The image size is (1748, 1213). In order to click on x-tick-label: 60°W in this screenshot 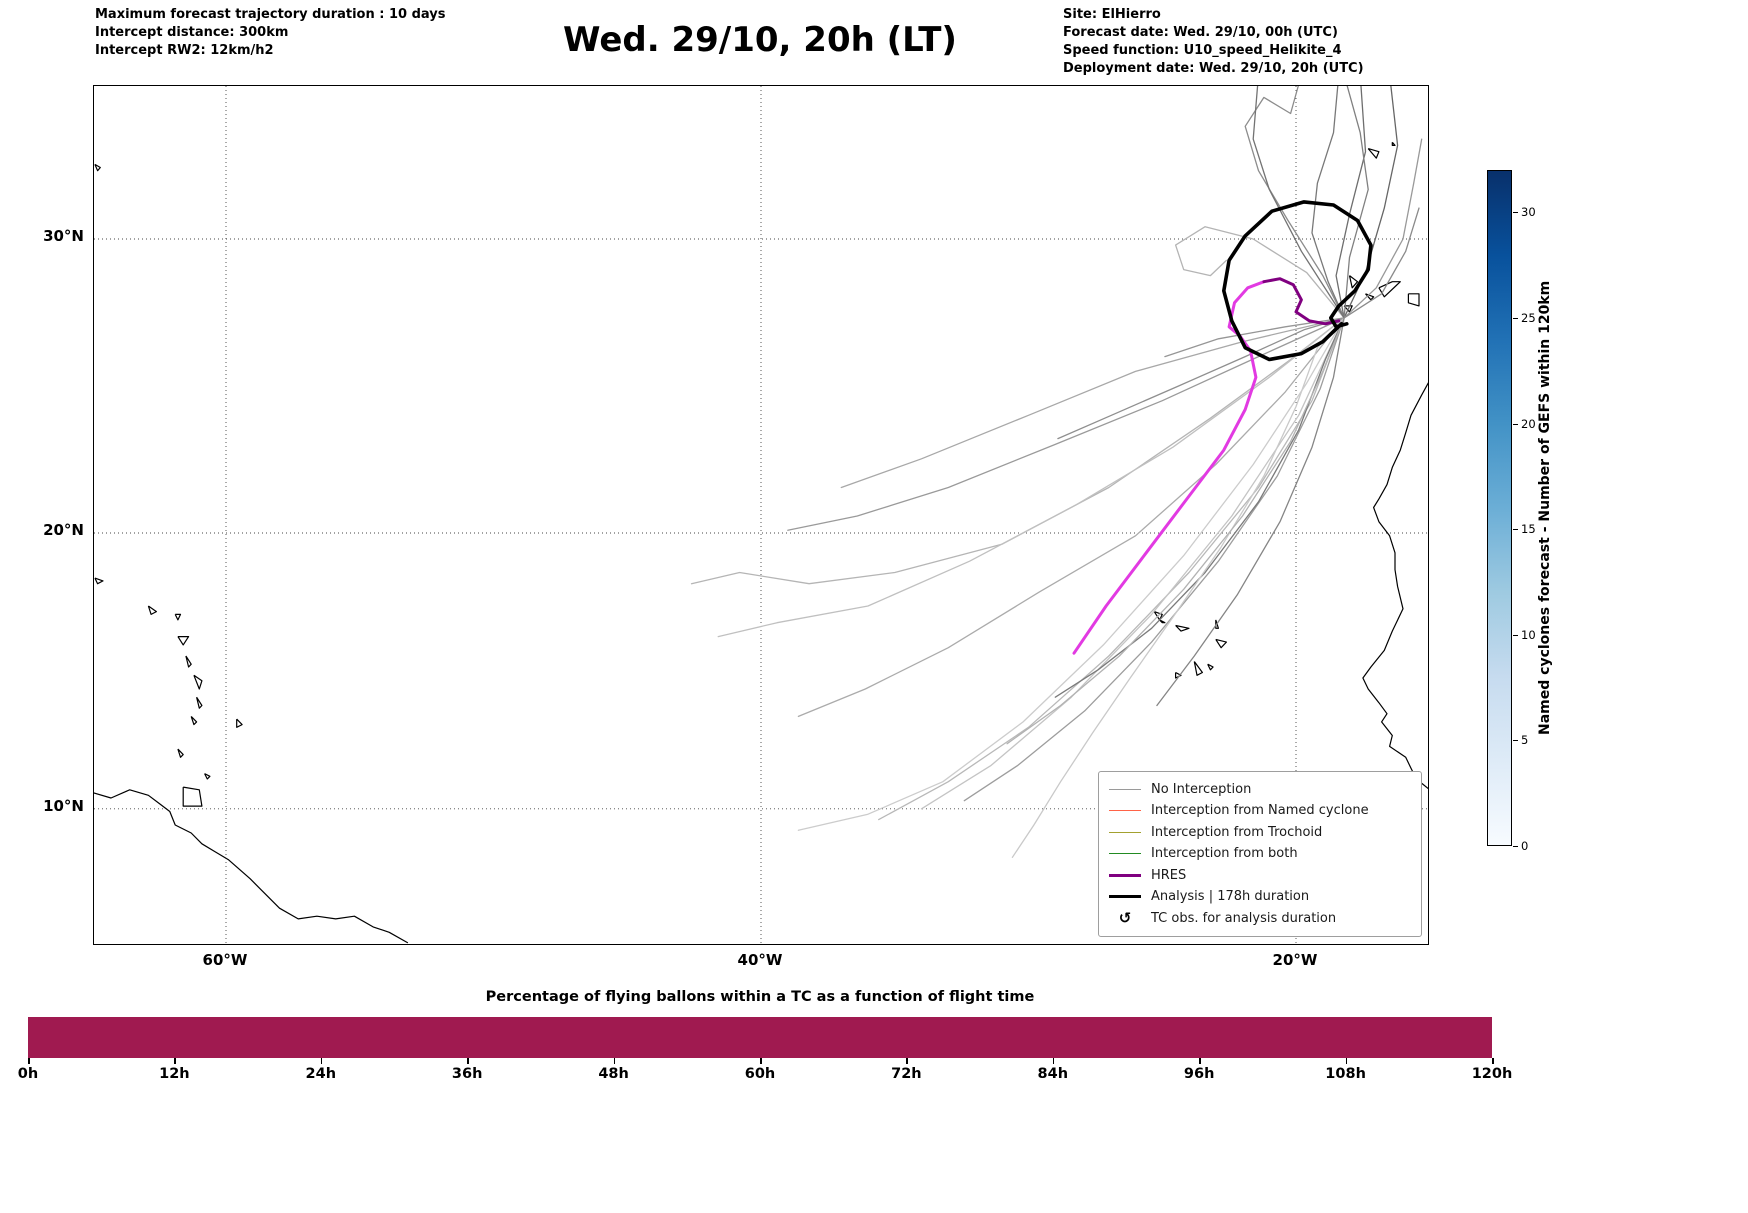, I will do `click(225, 960)`.